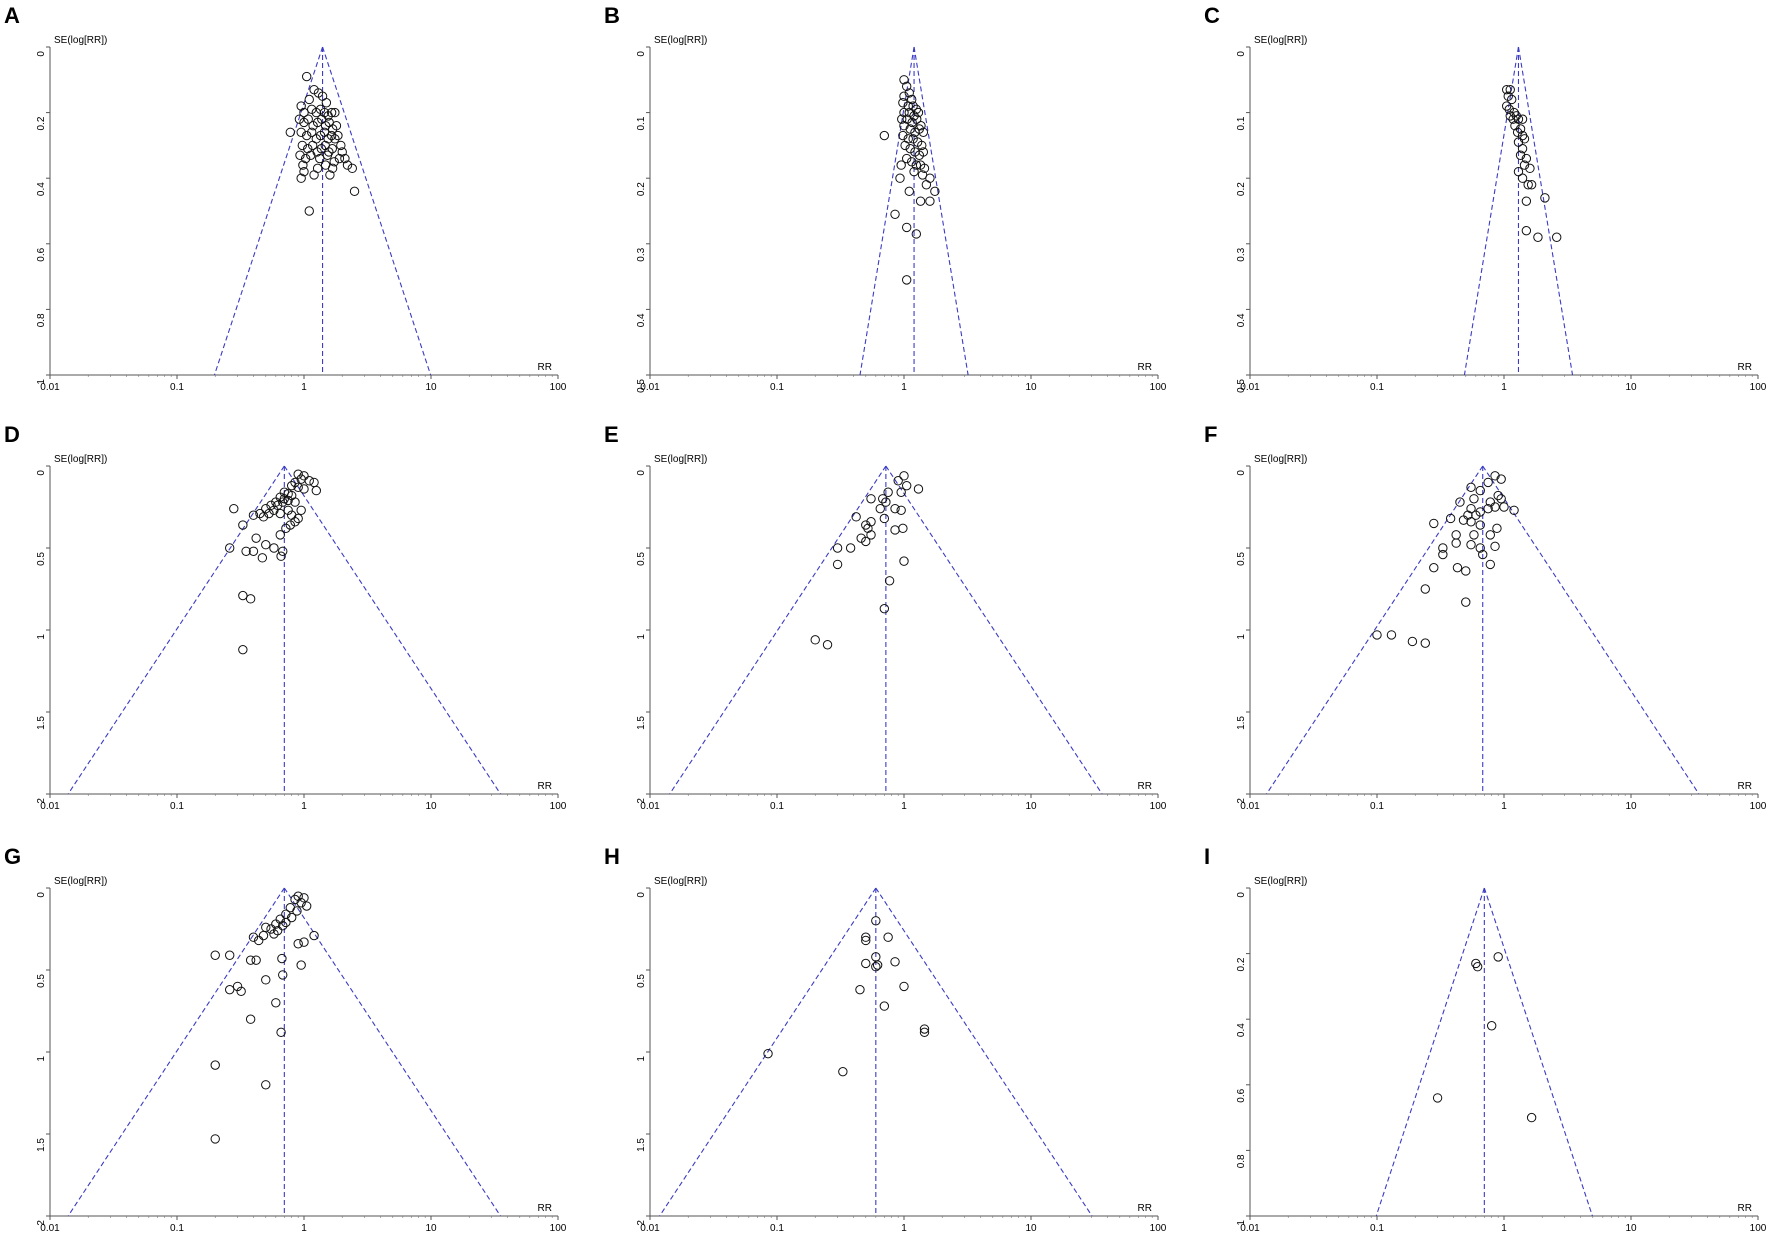  I want to click on panel-b-y-tick-label: 0, so click(641, 54).